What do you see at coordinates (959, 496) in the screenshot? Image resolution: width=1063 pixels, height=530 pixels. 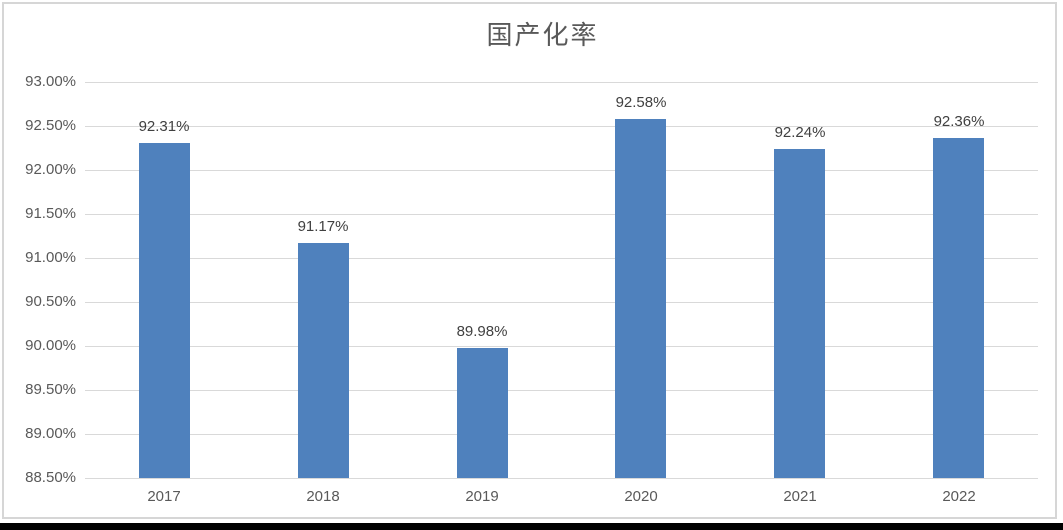 I see `x-tick-label: 2022` at bounding box center [959, 496].